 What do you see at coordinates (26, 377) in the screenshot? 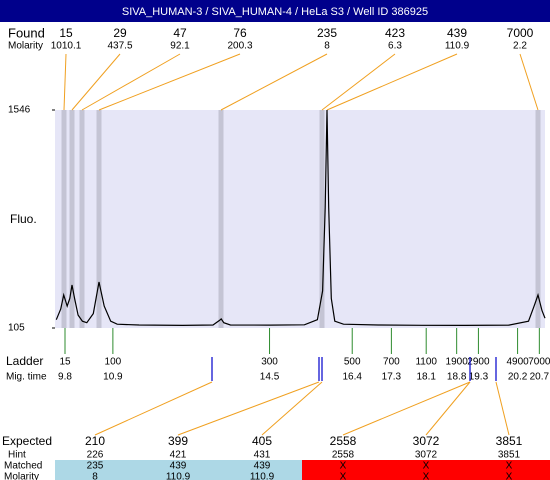
I see `row-label: Mig. time` at bounding box center [26, 377].